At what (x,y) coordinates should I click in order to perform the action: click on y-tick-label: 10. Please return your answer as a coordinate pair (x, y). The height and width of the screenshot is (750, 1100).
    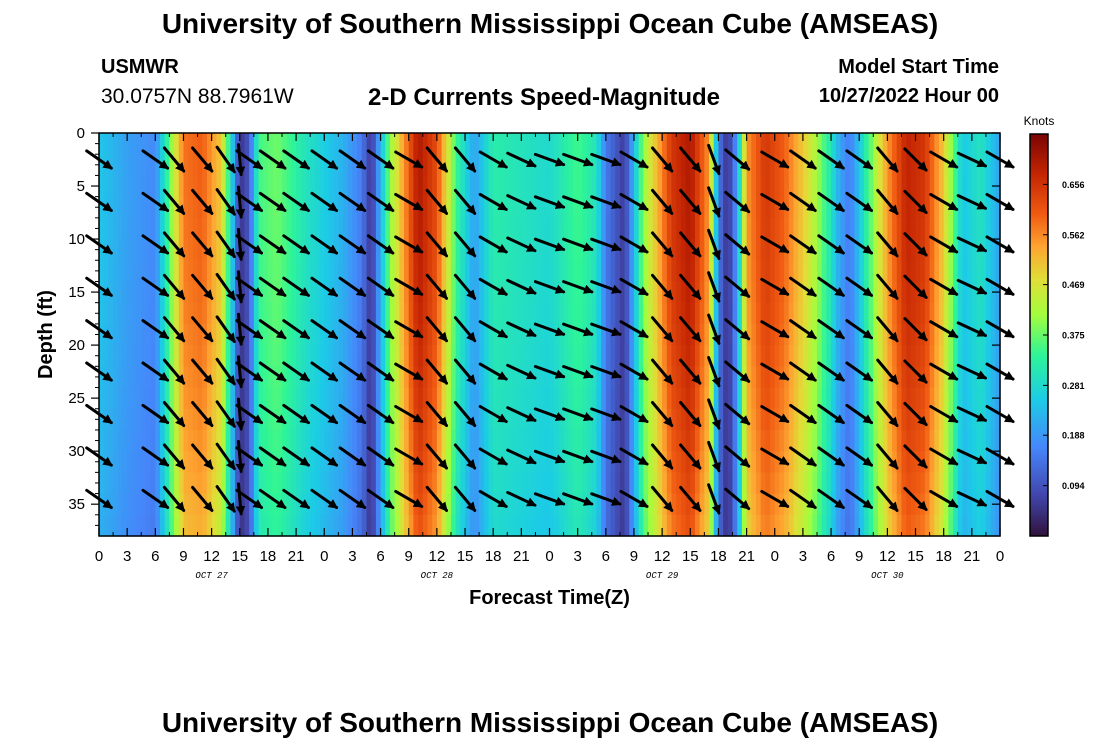
    Looking at the image, I should click on (76, 239).